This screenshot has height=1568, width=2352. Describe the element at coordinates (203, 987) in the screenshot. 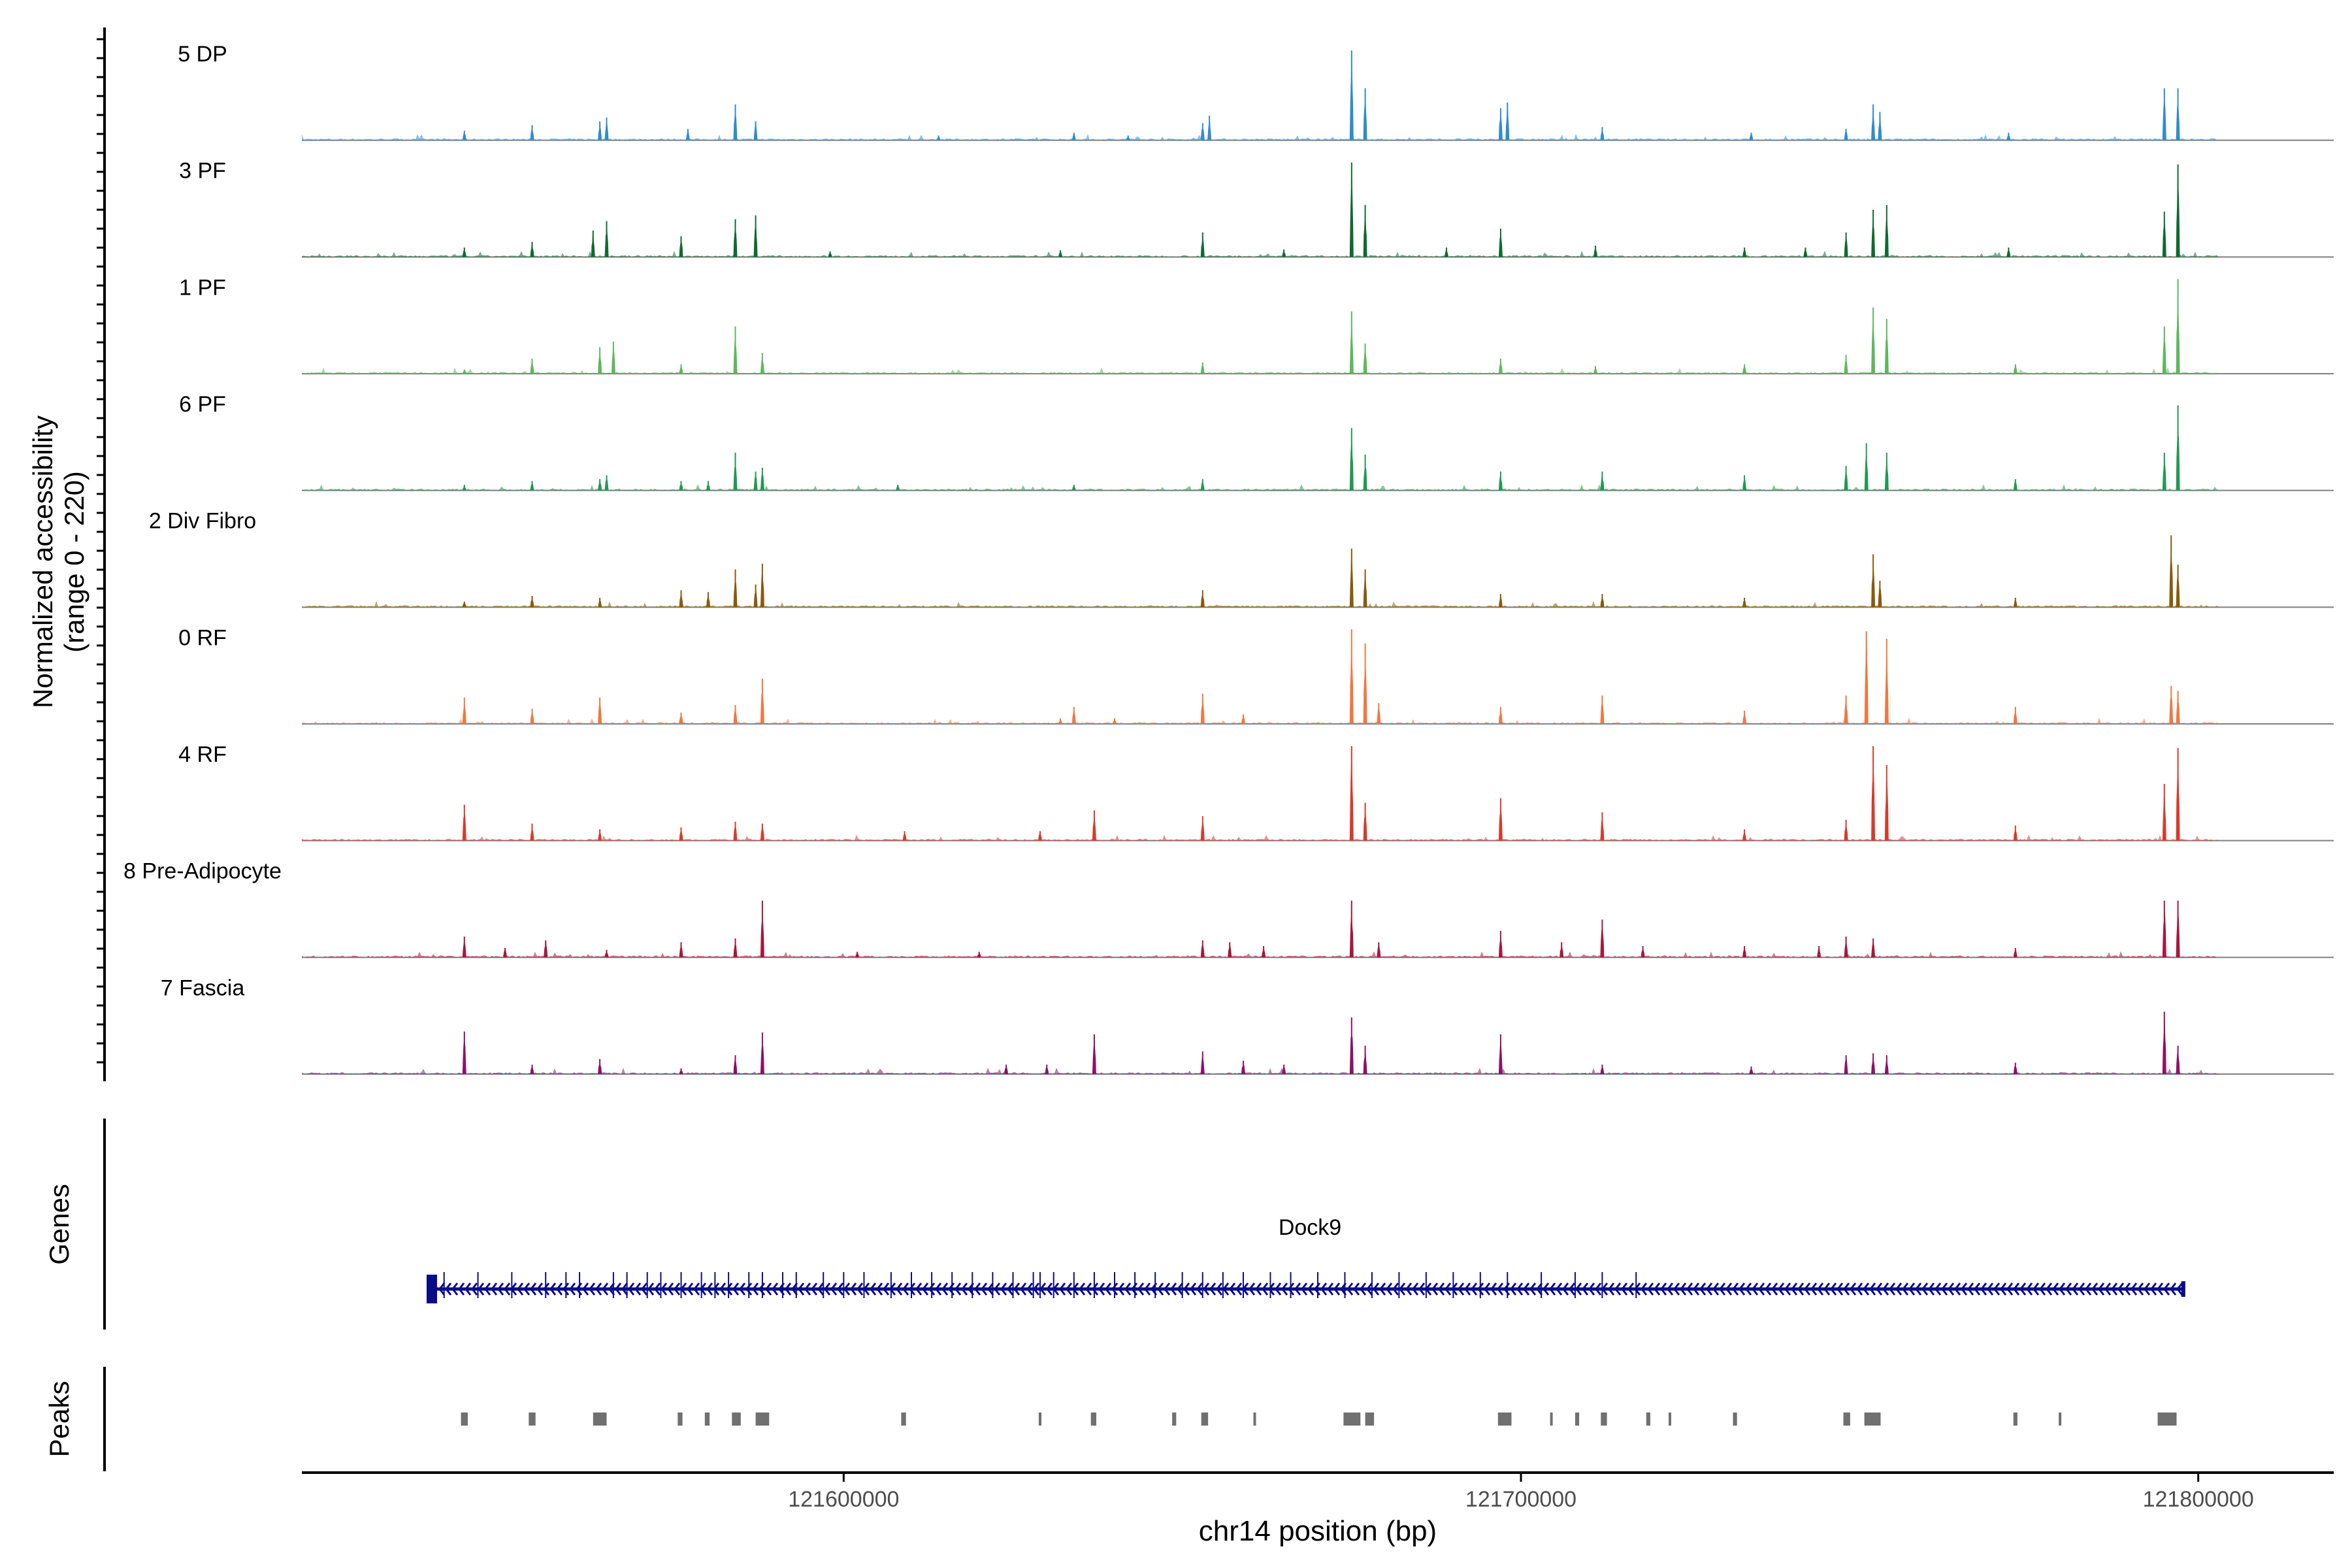

I see `track-label: 7 Fascia` at that location.